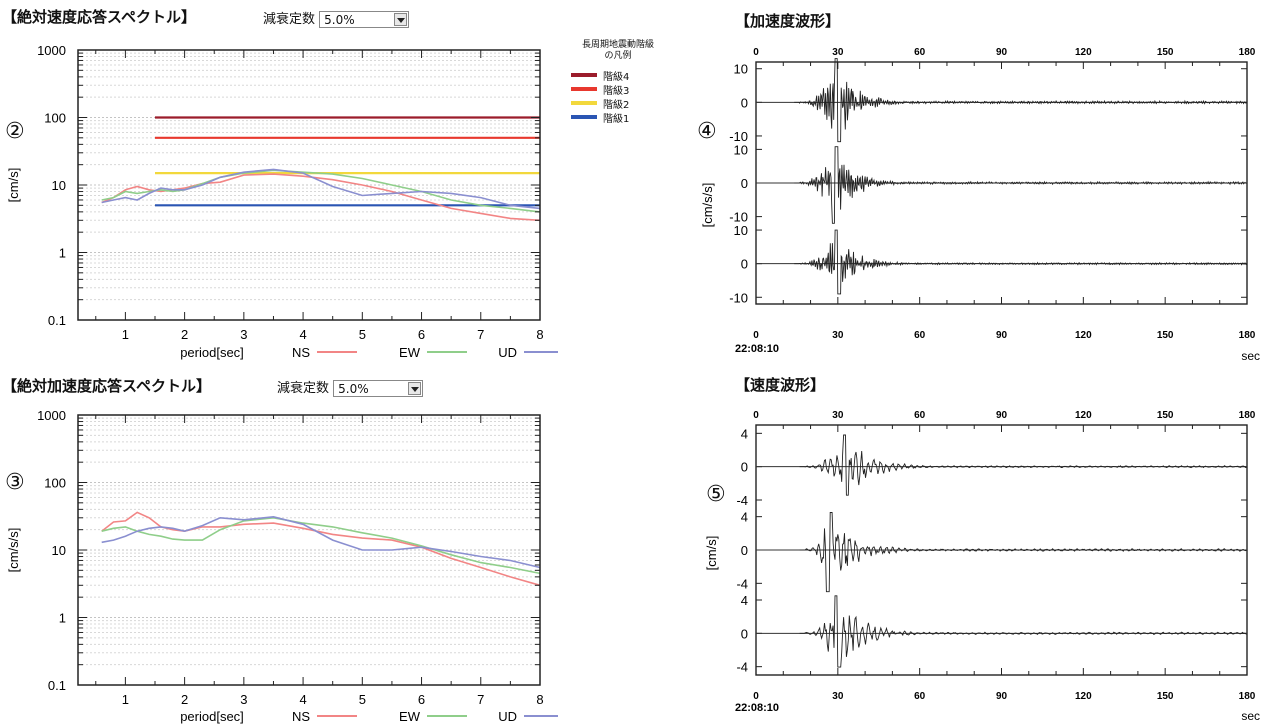 Image resolution: width=1269 pixels, height=725 pixels. What do you see at coordinates (364, 19) in the screenshot?
I see `vel-spec-damping-select: 5.0%` at bounding box center [364, 19].